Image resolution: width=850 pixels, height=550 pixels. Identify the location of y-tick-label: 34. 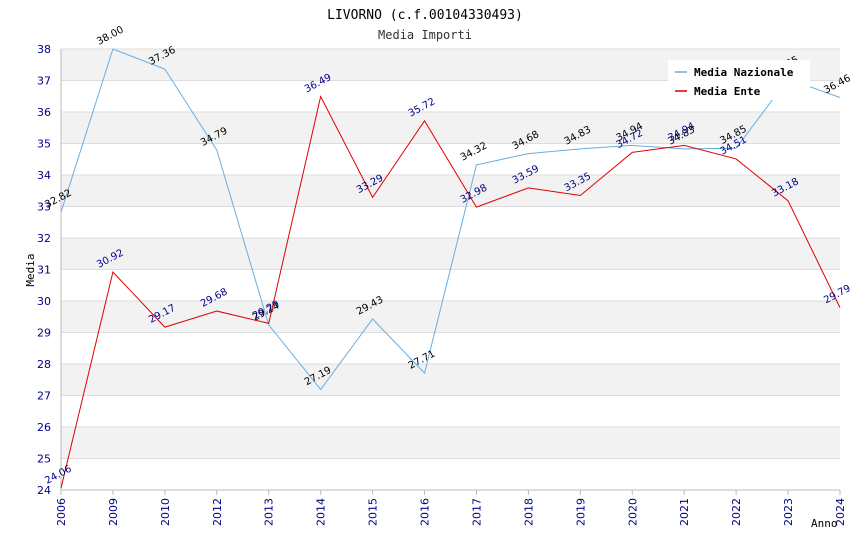
(44, 175).